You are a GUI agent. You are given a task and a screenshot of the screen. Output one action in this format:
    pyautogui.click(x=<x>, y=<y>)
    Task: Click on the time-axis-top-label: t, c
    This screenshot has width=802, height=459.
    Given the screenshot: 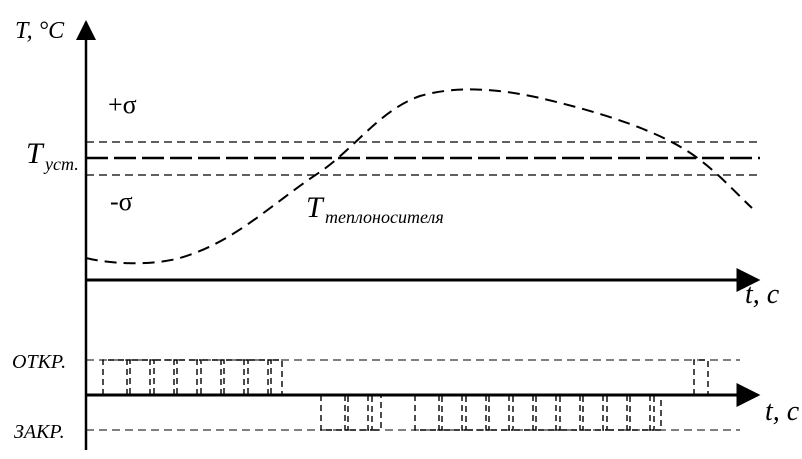 What is the action you would take?
    pyautogui.click(x=762, y=294)
    